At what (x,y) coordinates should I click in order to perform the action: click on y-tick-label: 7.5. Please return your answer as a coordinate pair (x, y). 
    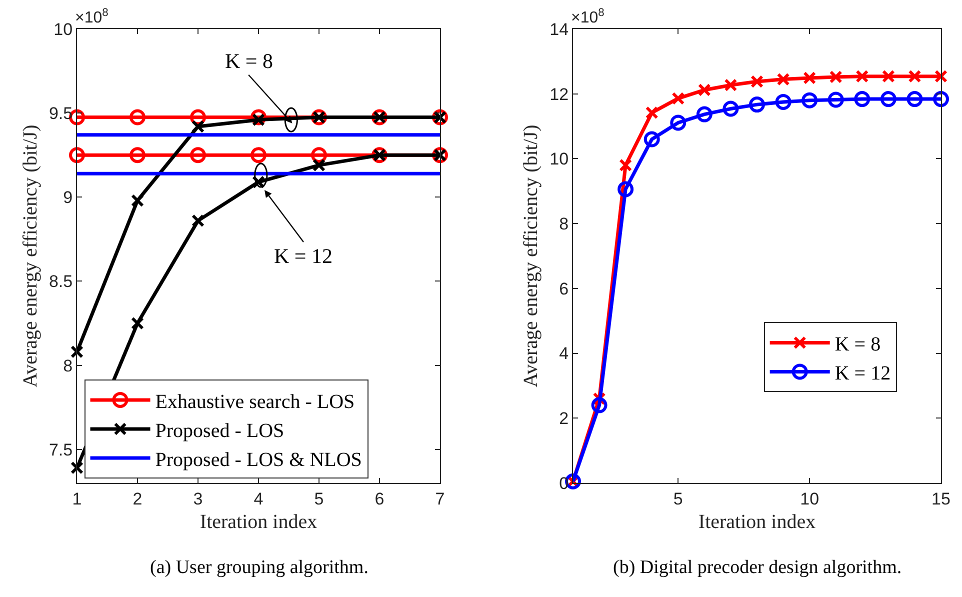
    Looking at the image, I should click on (60, 450).